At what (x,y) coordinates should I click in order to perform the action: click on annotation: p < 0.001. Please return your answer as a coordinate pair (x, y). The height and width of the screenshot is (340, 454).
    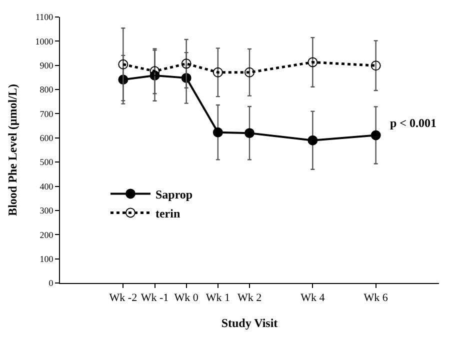
    Looking at the image, I should click on (413, 123).